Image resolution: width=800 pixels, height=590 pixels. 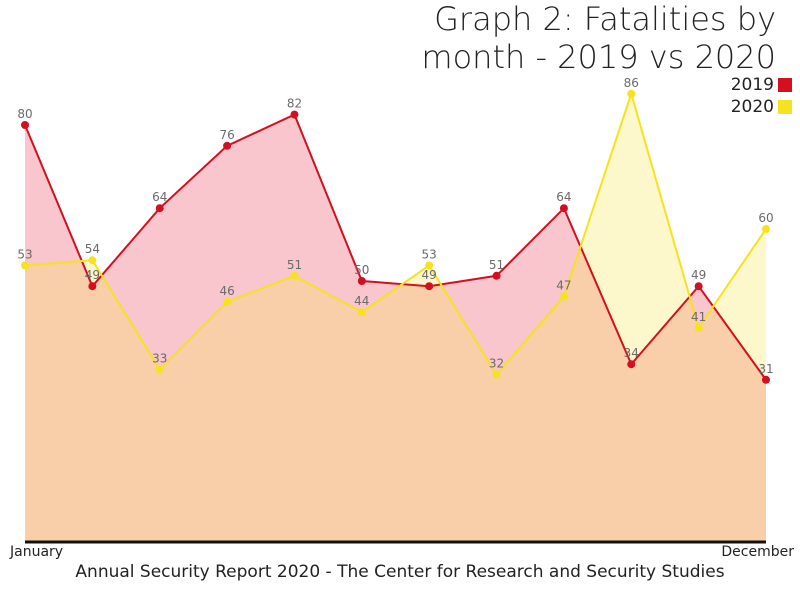 What do you see at coordinates (429, 254) in the screenshot?
I see `data-label-2020-7: 53` at bounding box center [429, 254].